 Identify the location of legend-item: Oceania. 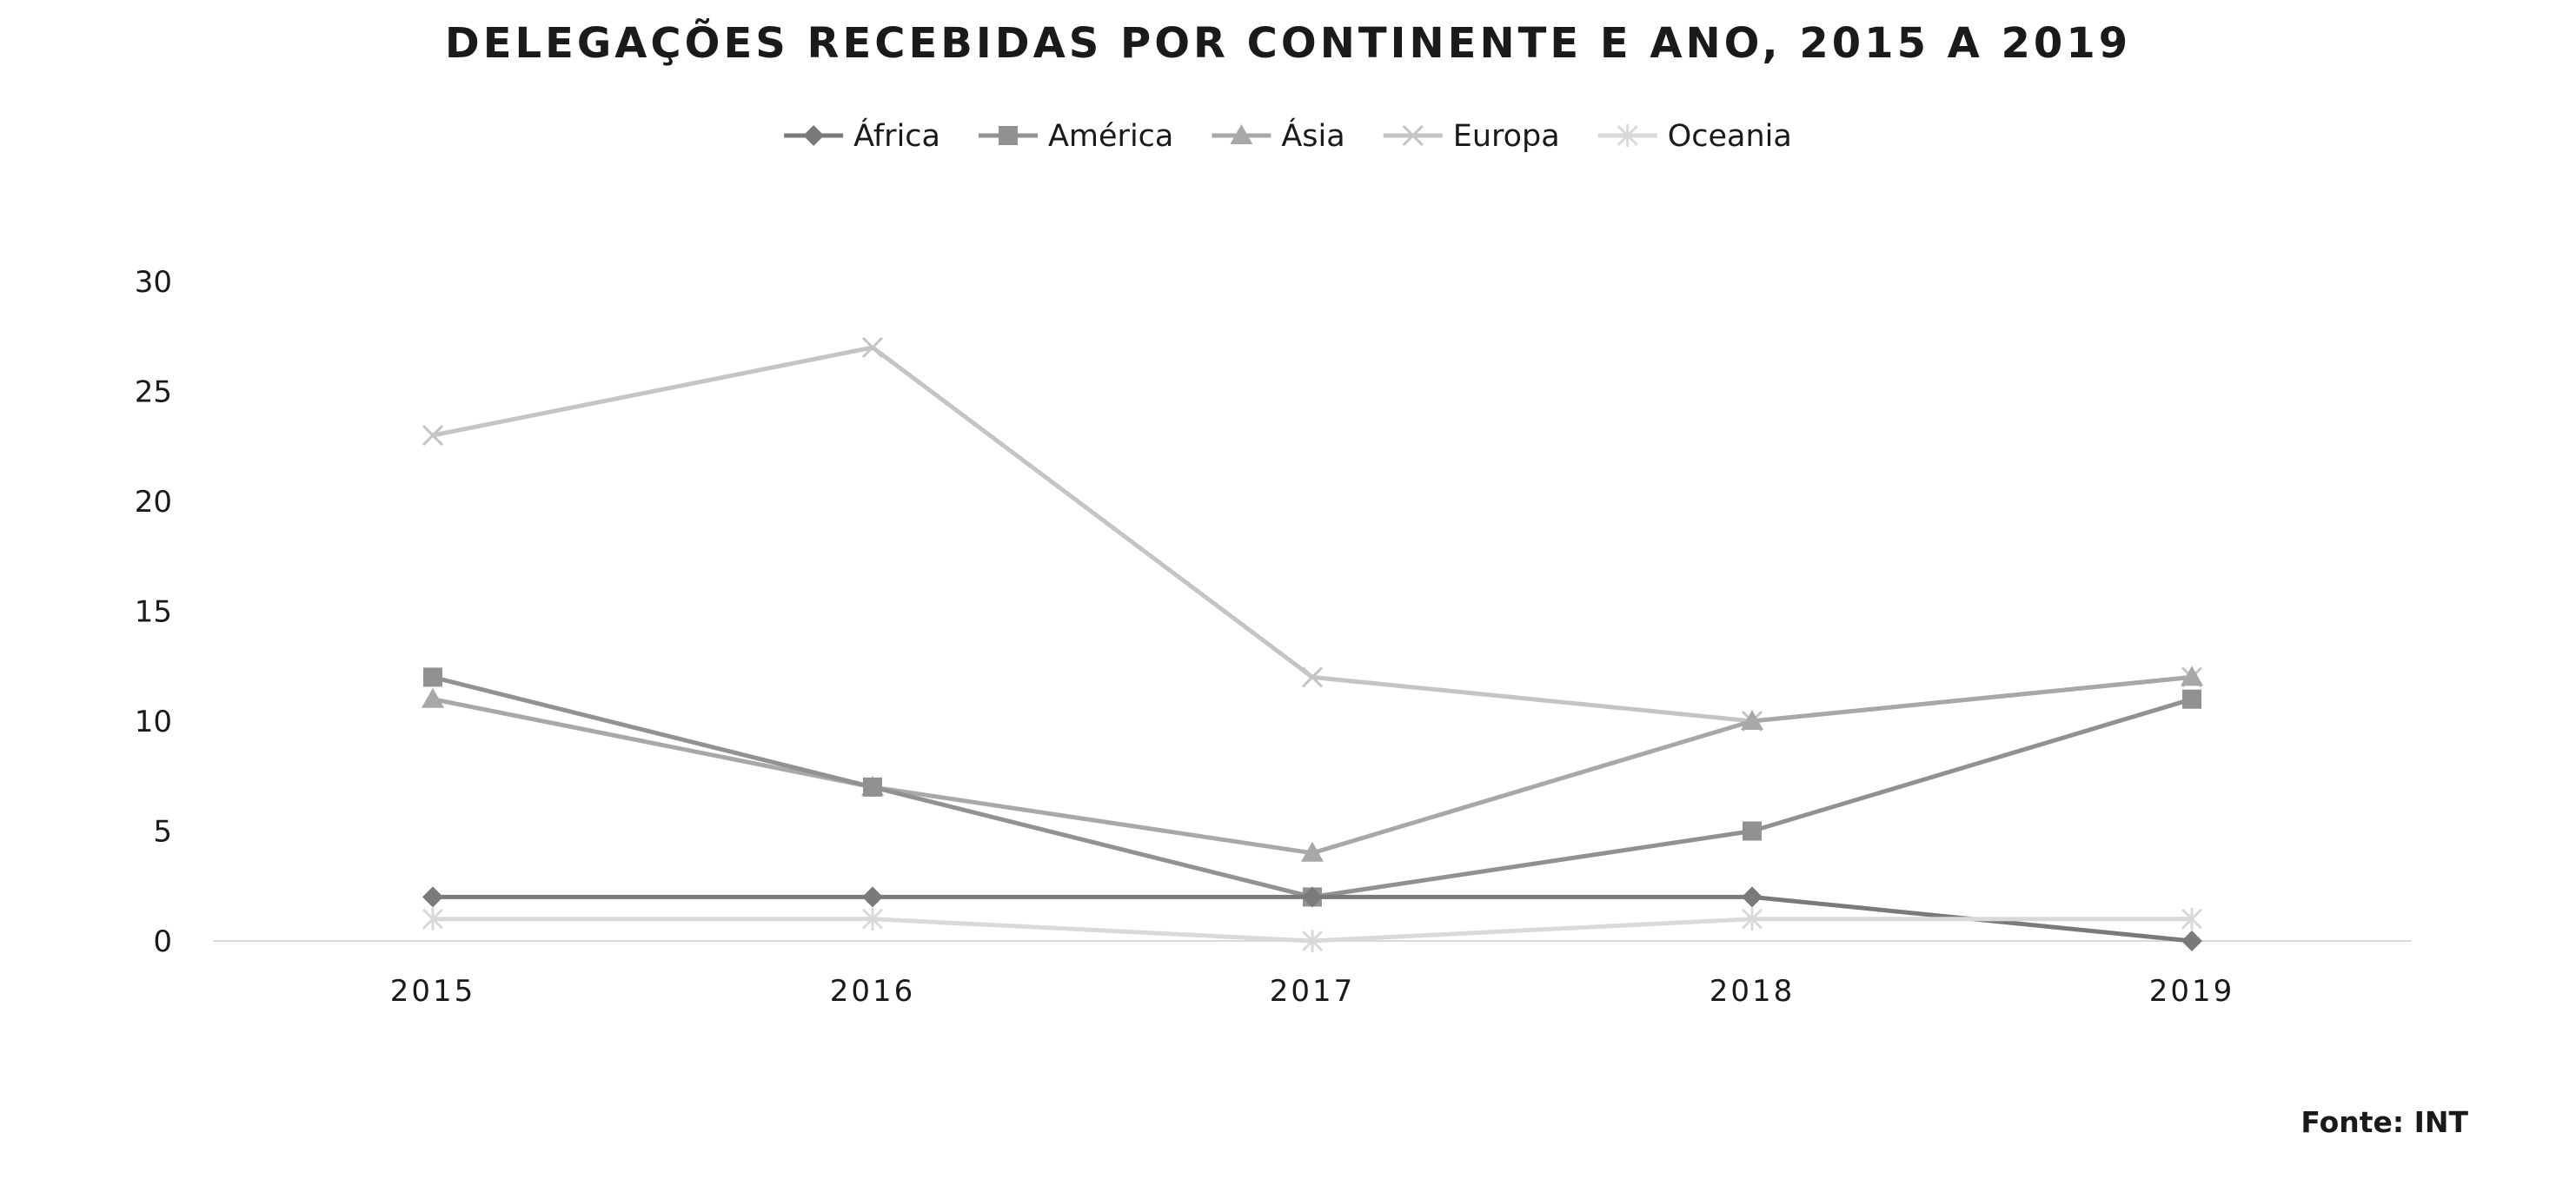
(1694, 137).